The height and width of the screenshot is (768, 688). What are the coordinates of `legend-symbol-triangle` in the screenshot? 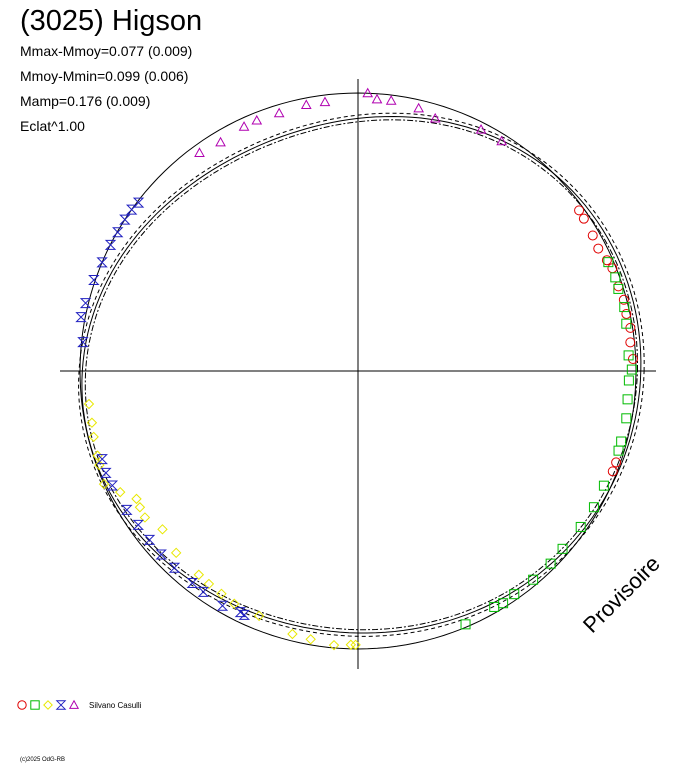 It's located at (74, 704).